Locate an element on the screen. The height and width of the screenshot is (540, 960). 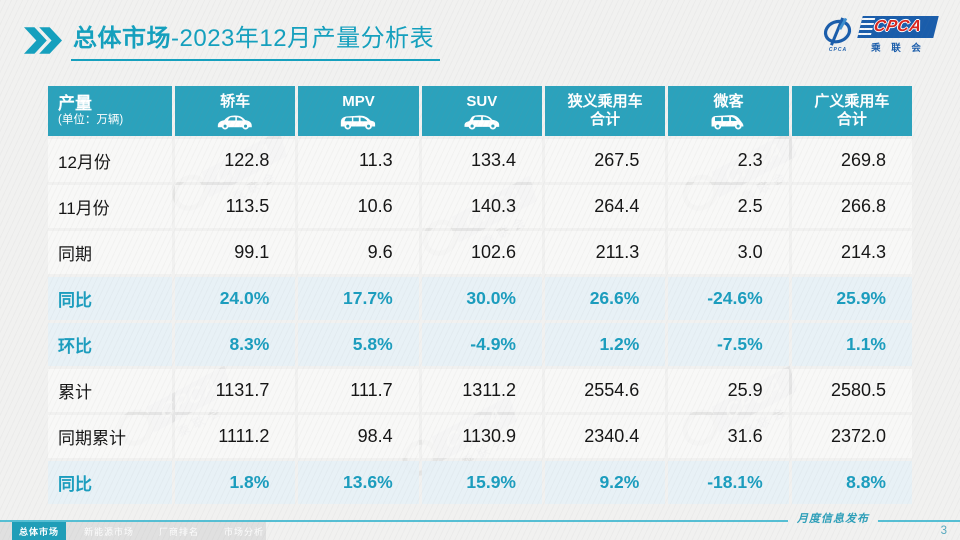
sedan-icon is located at coordinates (235, 121).